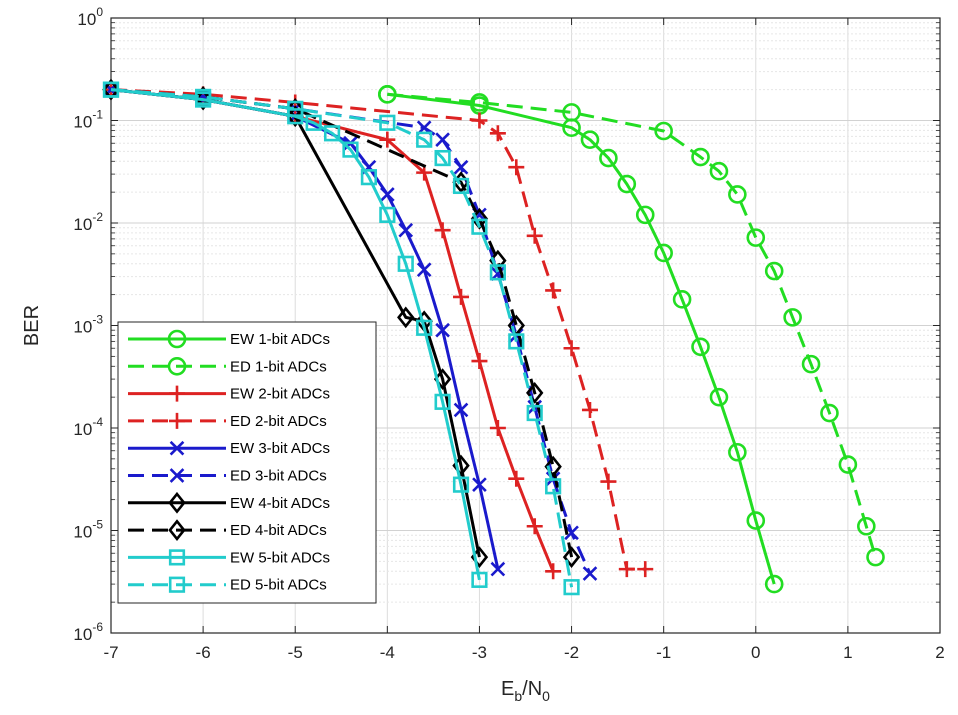  Describe the element at coordinates (847, 652) in the screenshot. I see `x-tick-label: 1` at that location.